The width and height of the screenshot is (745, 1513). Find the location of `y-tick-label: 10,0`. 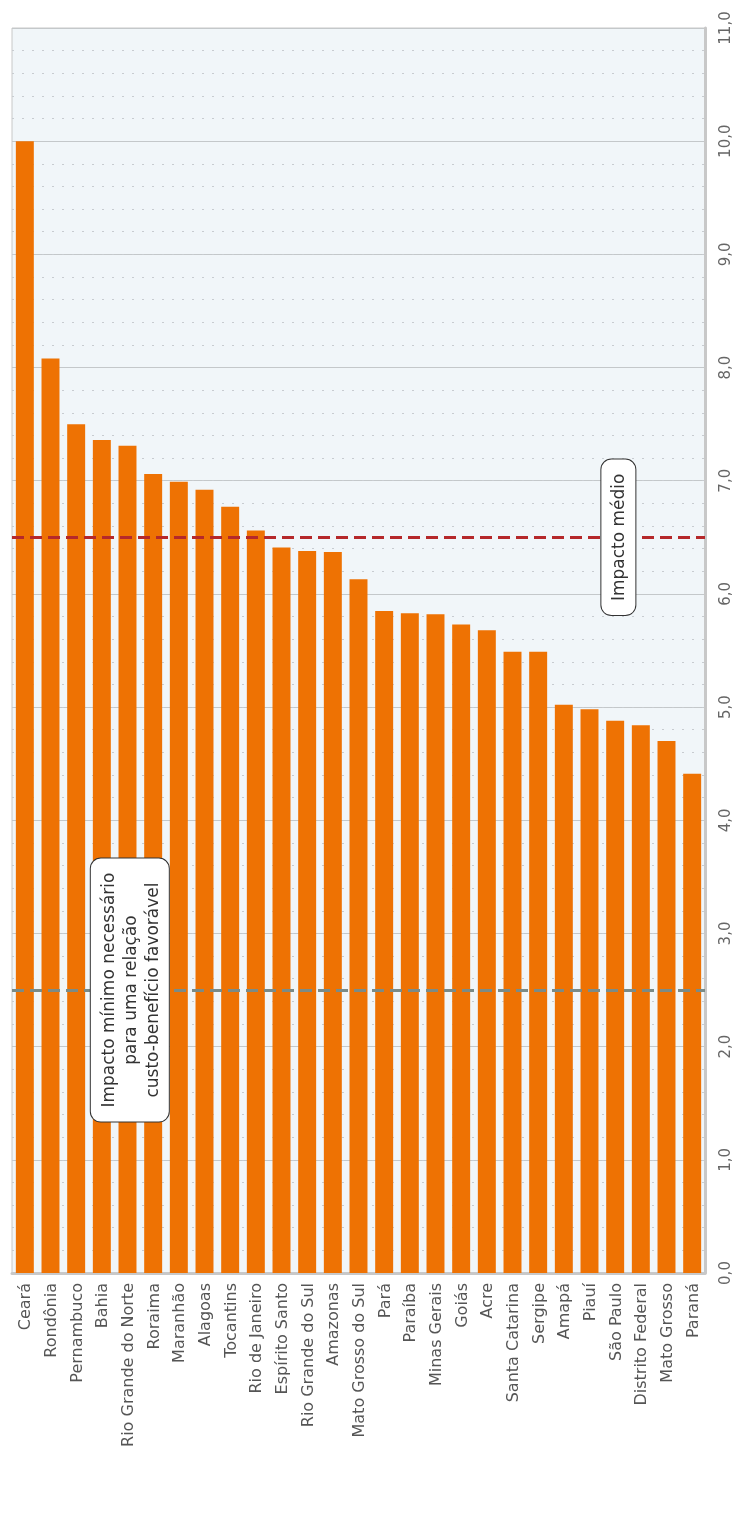

y-tick-label: 10,0 is located at coordinates (724, 141).